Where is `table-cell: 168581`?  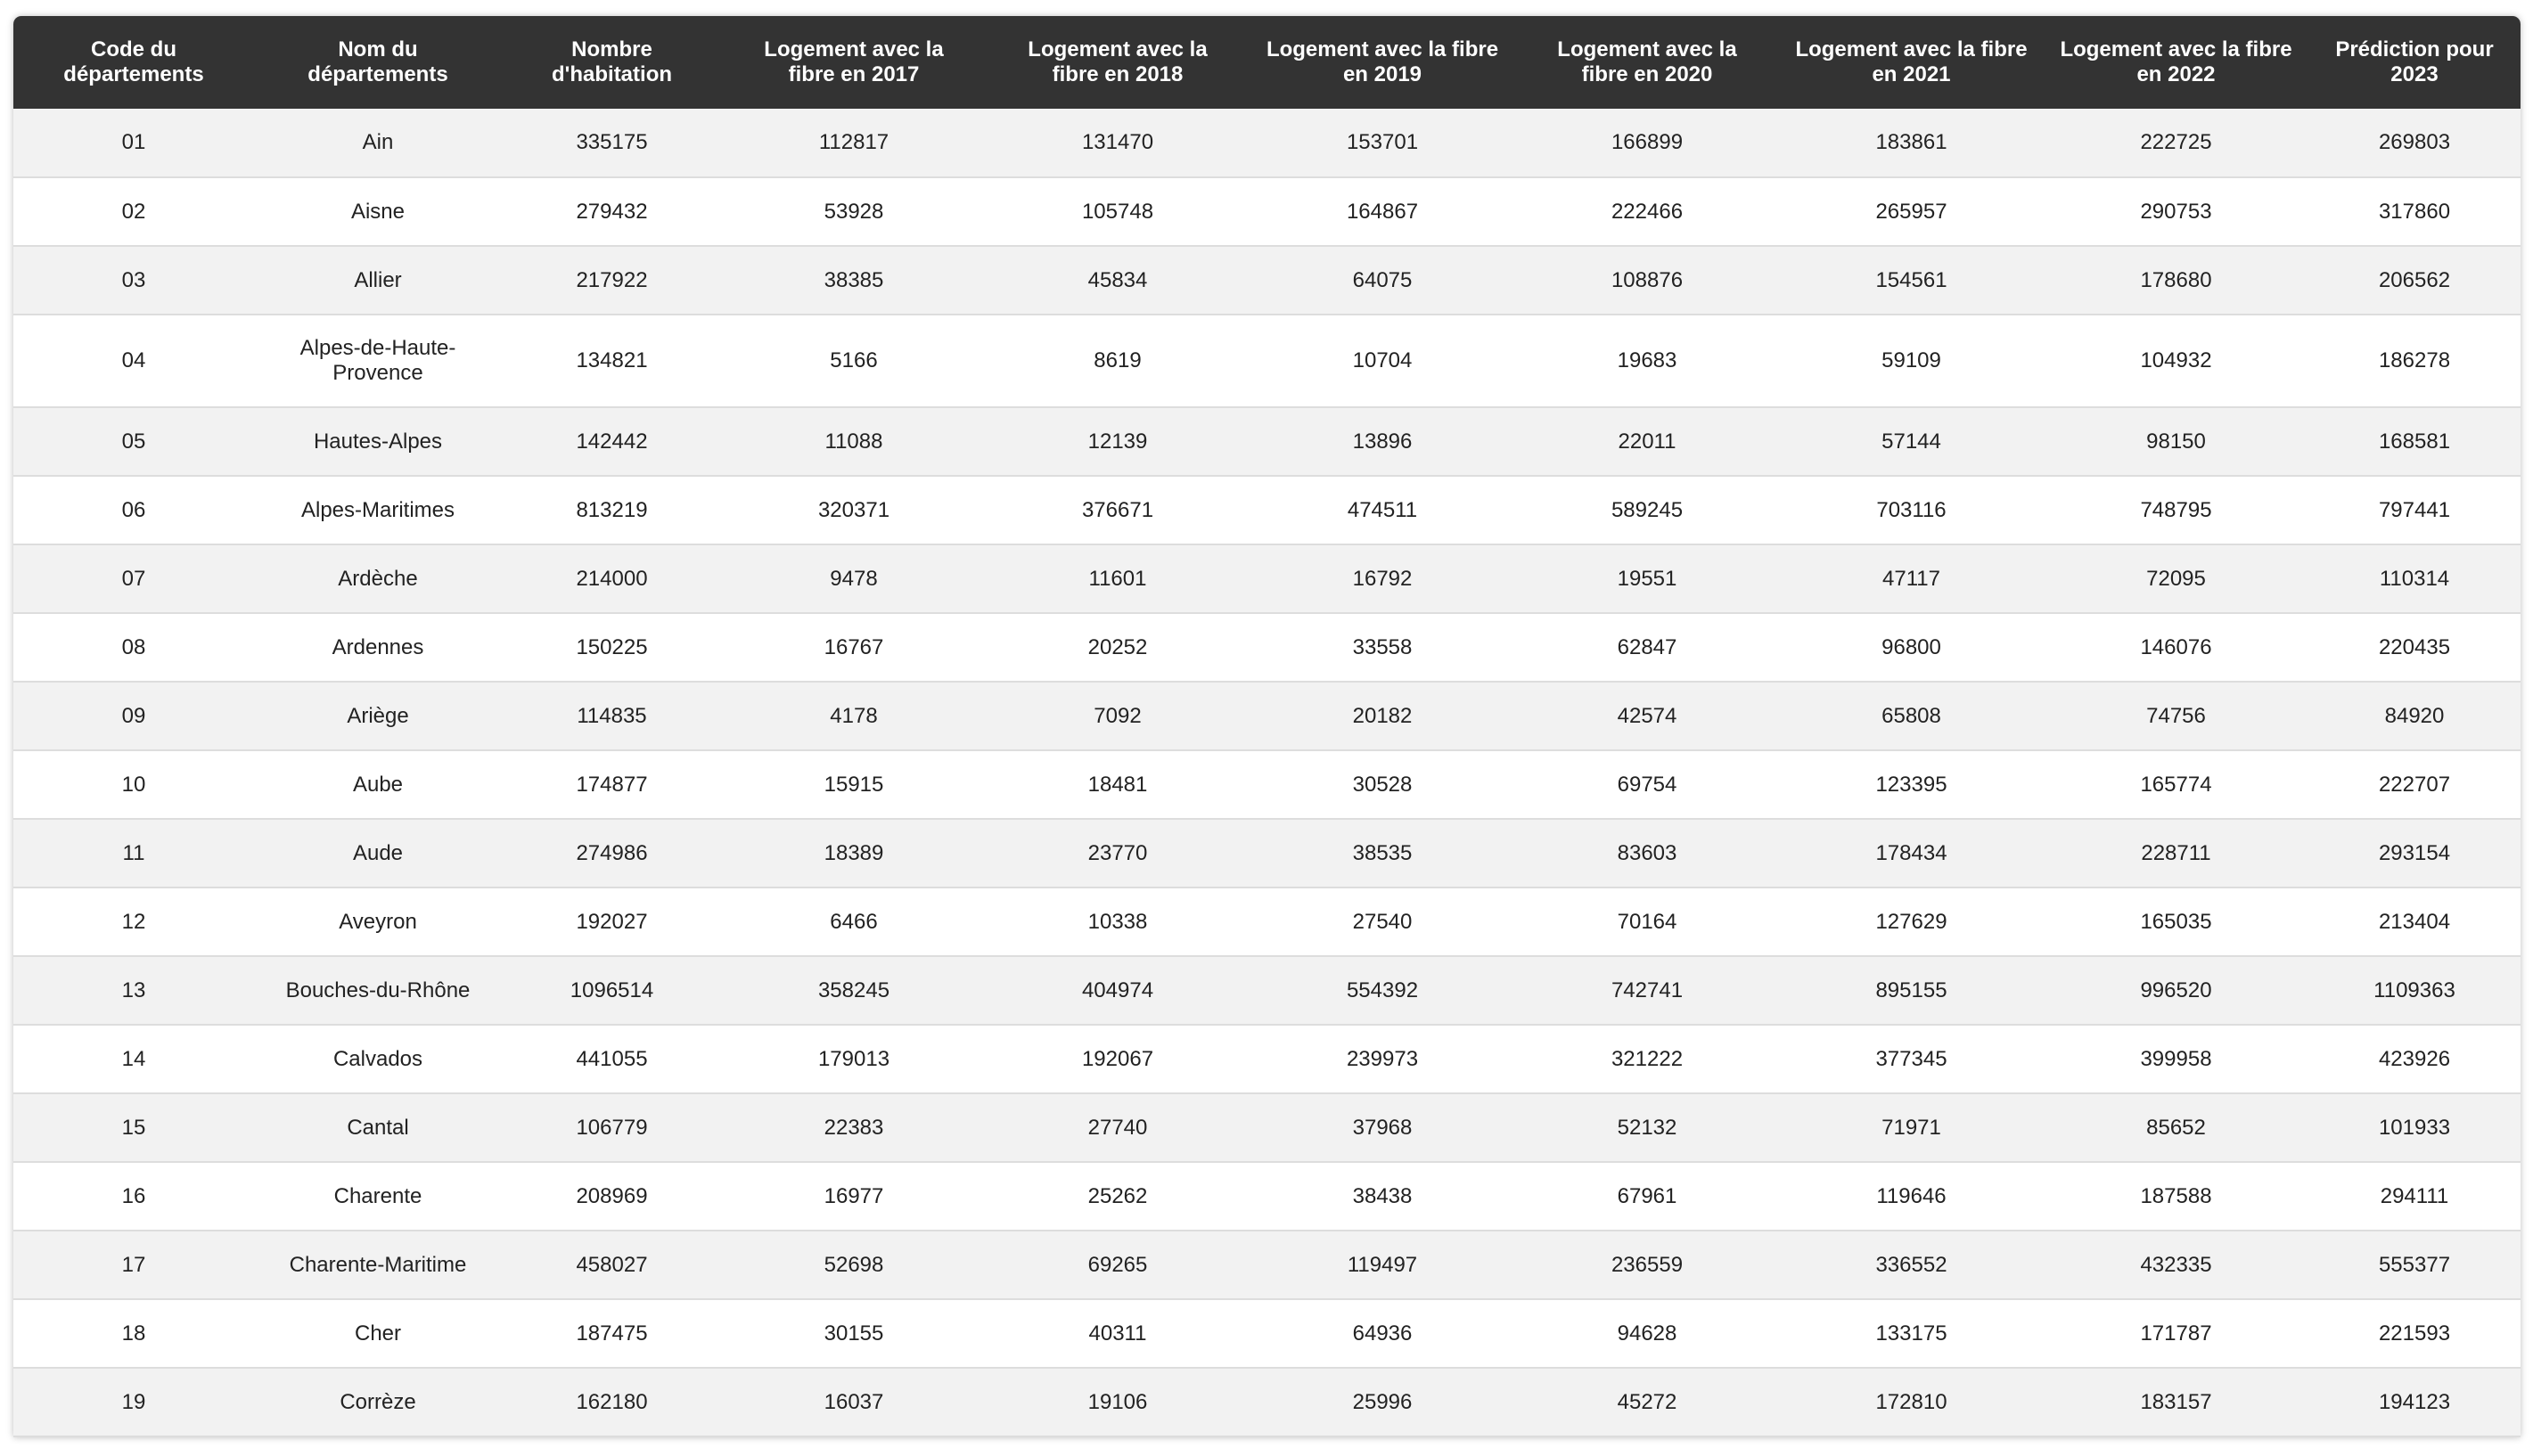
table-cell: 168581 is located at coordinates (2414, 442).